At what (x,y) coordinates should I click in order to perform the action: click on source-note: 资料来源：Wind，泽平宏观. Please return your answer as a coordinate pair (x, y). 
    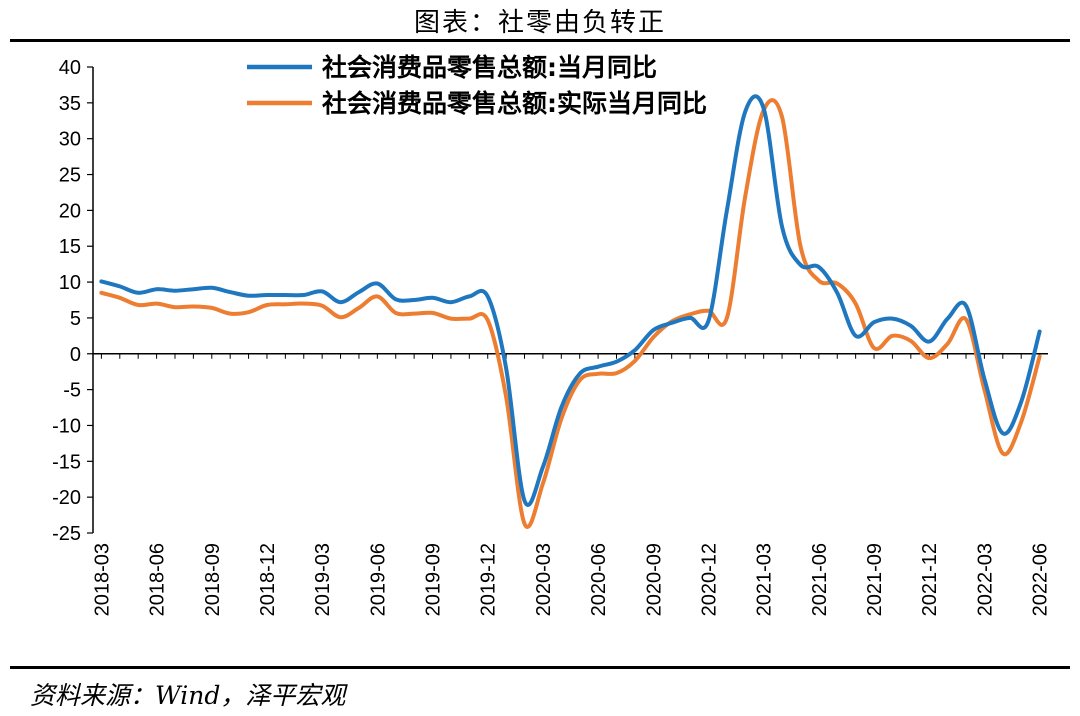
    Looking at the image, I should click on (188, 695).